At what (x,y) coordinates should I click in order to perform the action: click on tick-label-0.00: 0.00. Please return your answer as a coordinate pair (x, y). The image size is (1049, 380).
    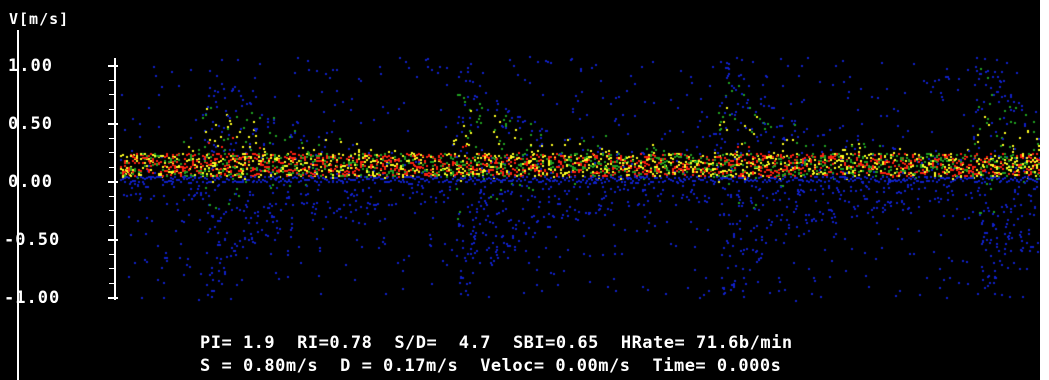
    Looking at the image, I should click on (30, 182).